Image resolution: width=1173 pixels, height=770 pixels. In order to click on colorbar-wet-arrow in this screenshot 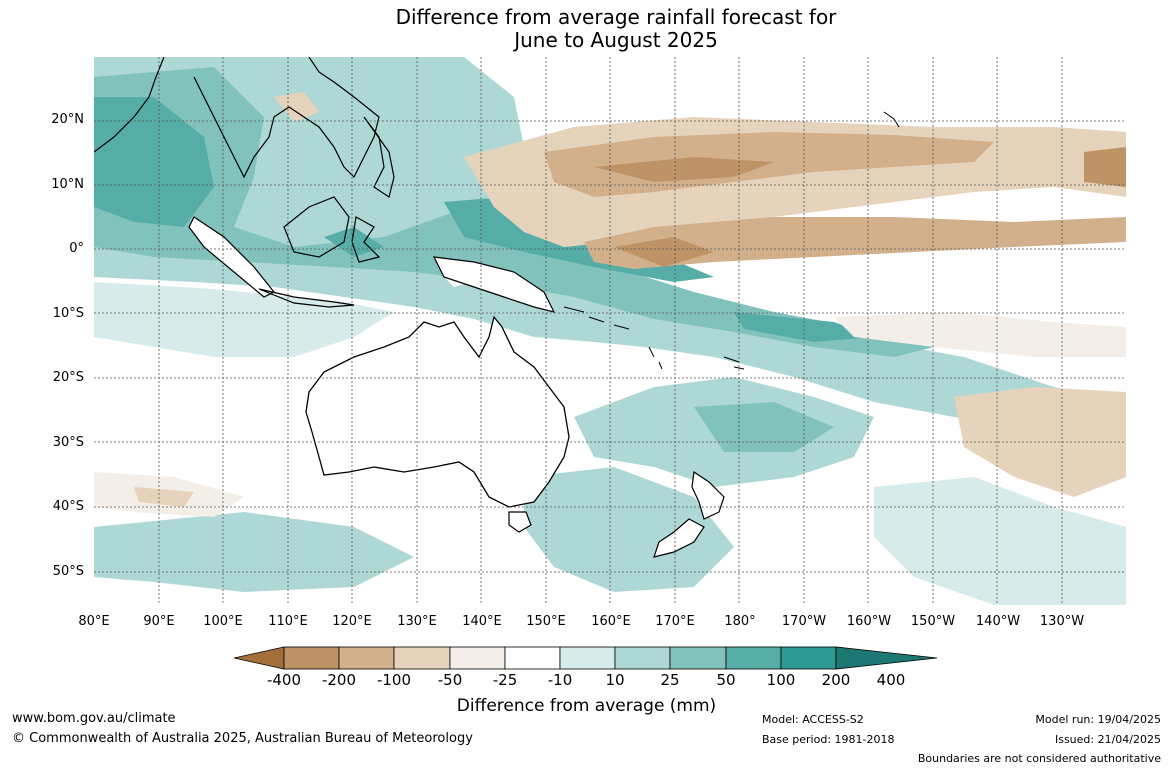, I will do `click(886, 658)`.